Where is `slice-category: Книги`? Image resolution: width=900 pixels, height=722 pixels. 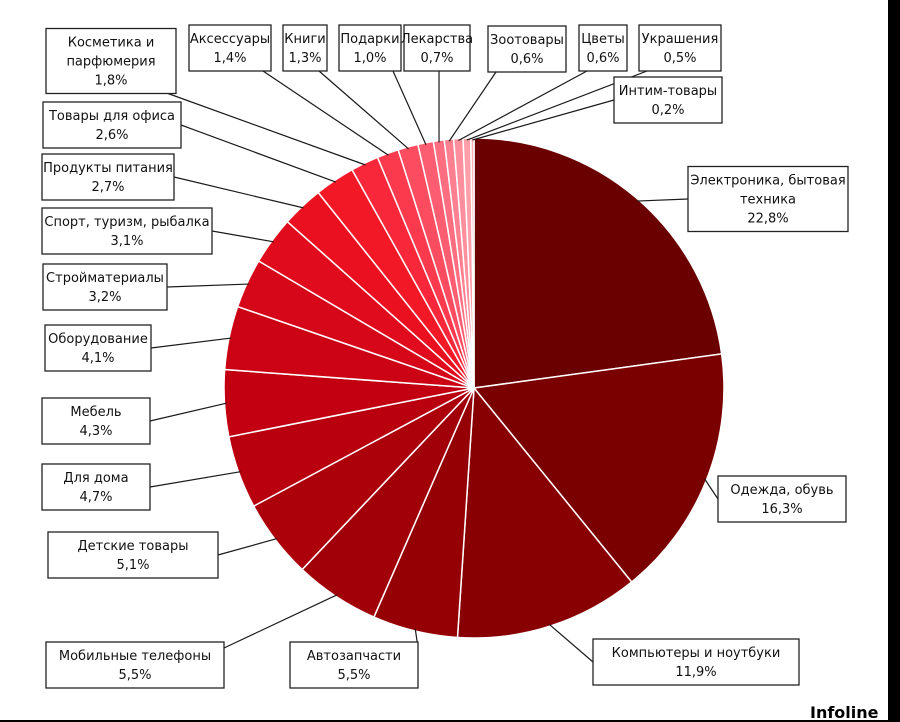
slice-category: Книги is located at coordinates (304, 39).